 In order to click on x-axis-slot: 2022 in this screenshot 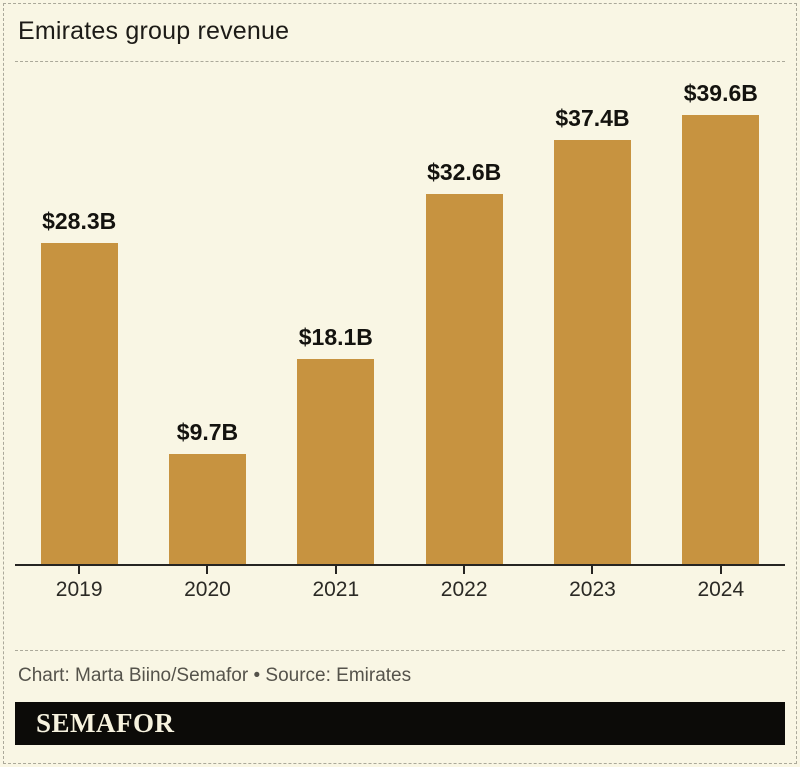, I will do `click(464, 584)`.